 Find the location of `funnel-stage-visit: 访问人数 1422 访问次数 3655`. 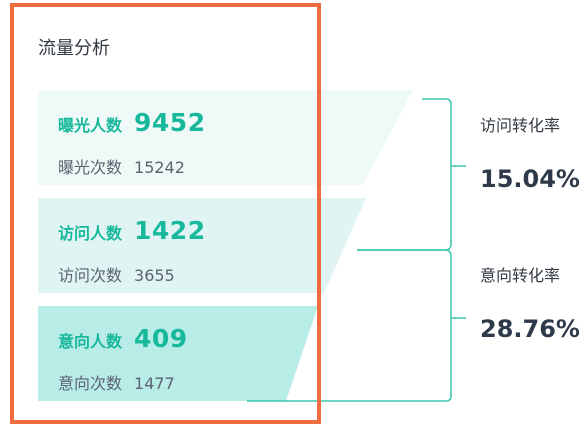

funnel-stage-visit: 访问人数 1422 访问次数 3655 is located at coordinates (225, 245).